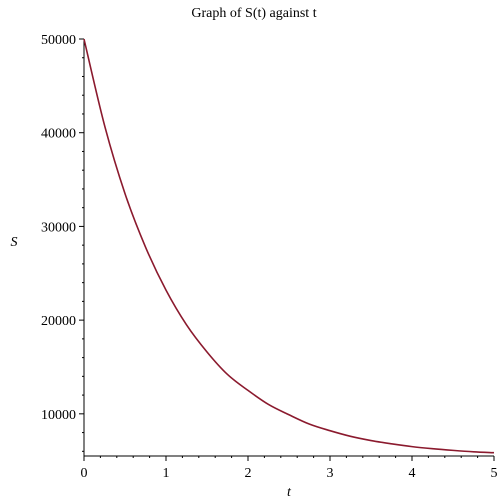 This screenshot has height=499, width=500. What do you see at coordinates (84, 473) in the screenshot?
I see `x-tick-label: 0` at bounding box center [84, 473].